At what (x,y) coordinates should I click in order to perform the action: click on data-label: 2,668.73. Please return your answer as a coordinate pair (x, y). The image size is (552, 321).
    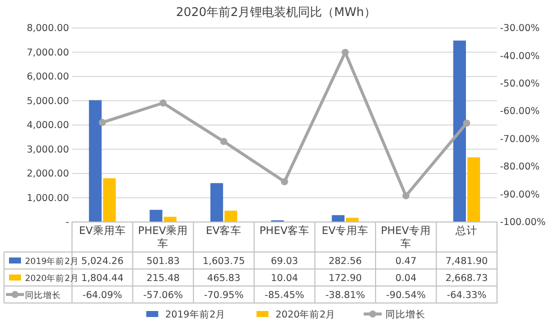
    Looking at the image, I should click on (466, 278).